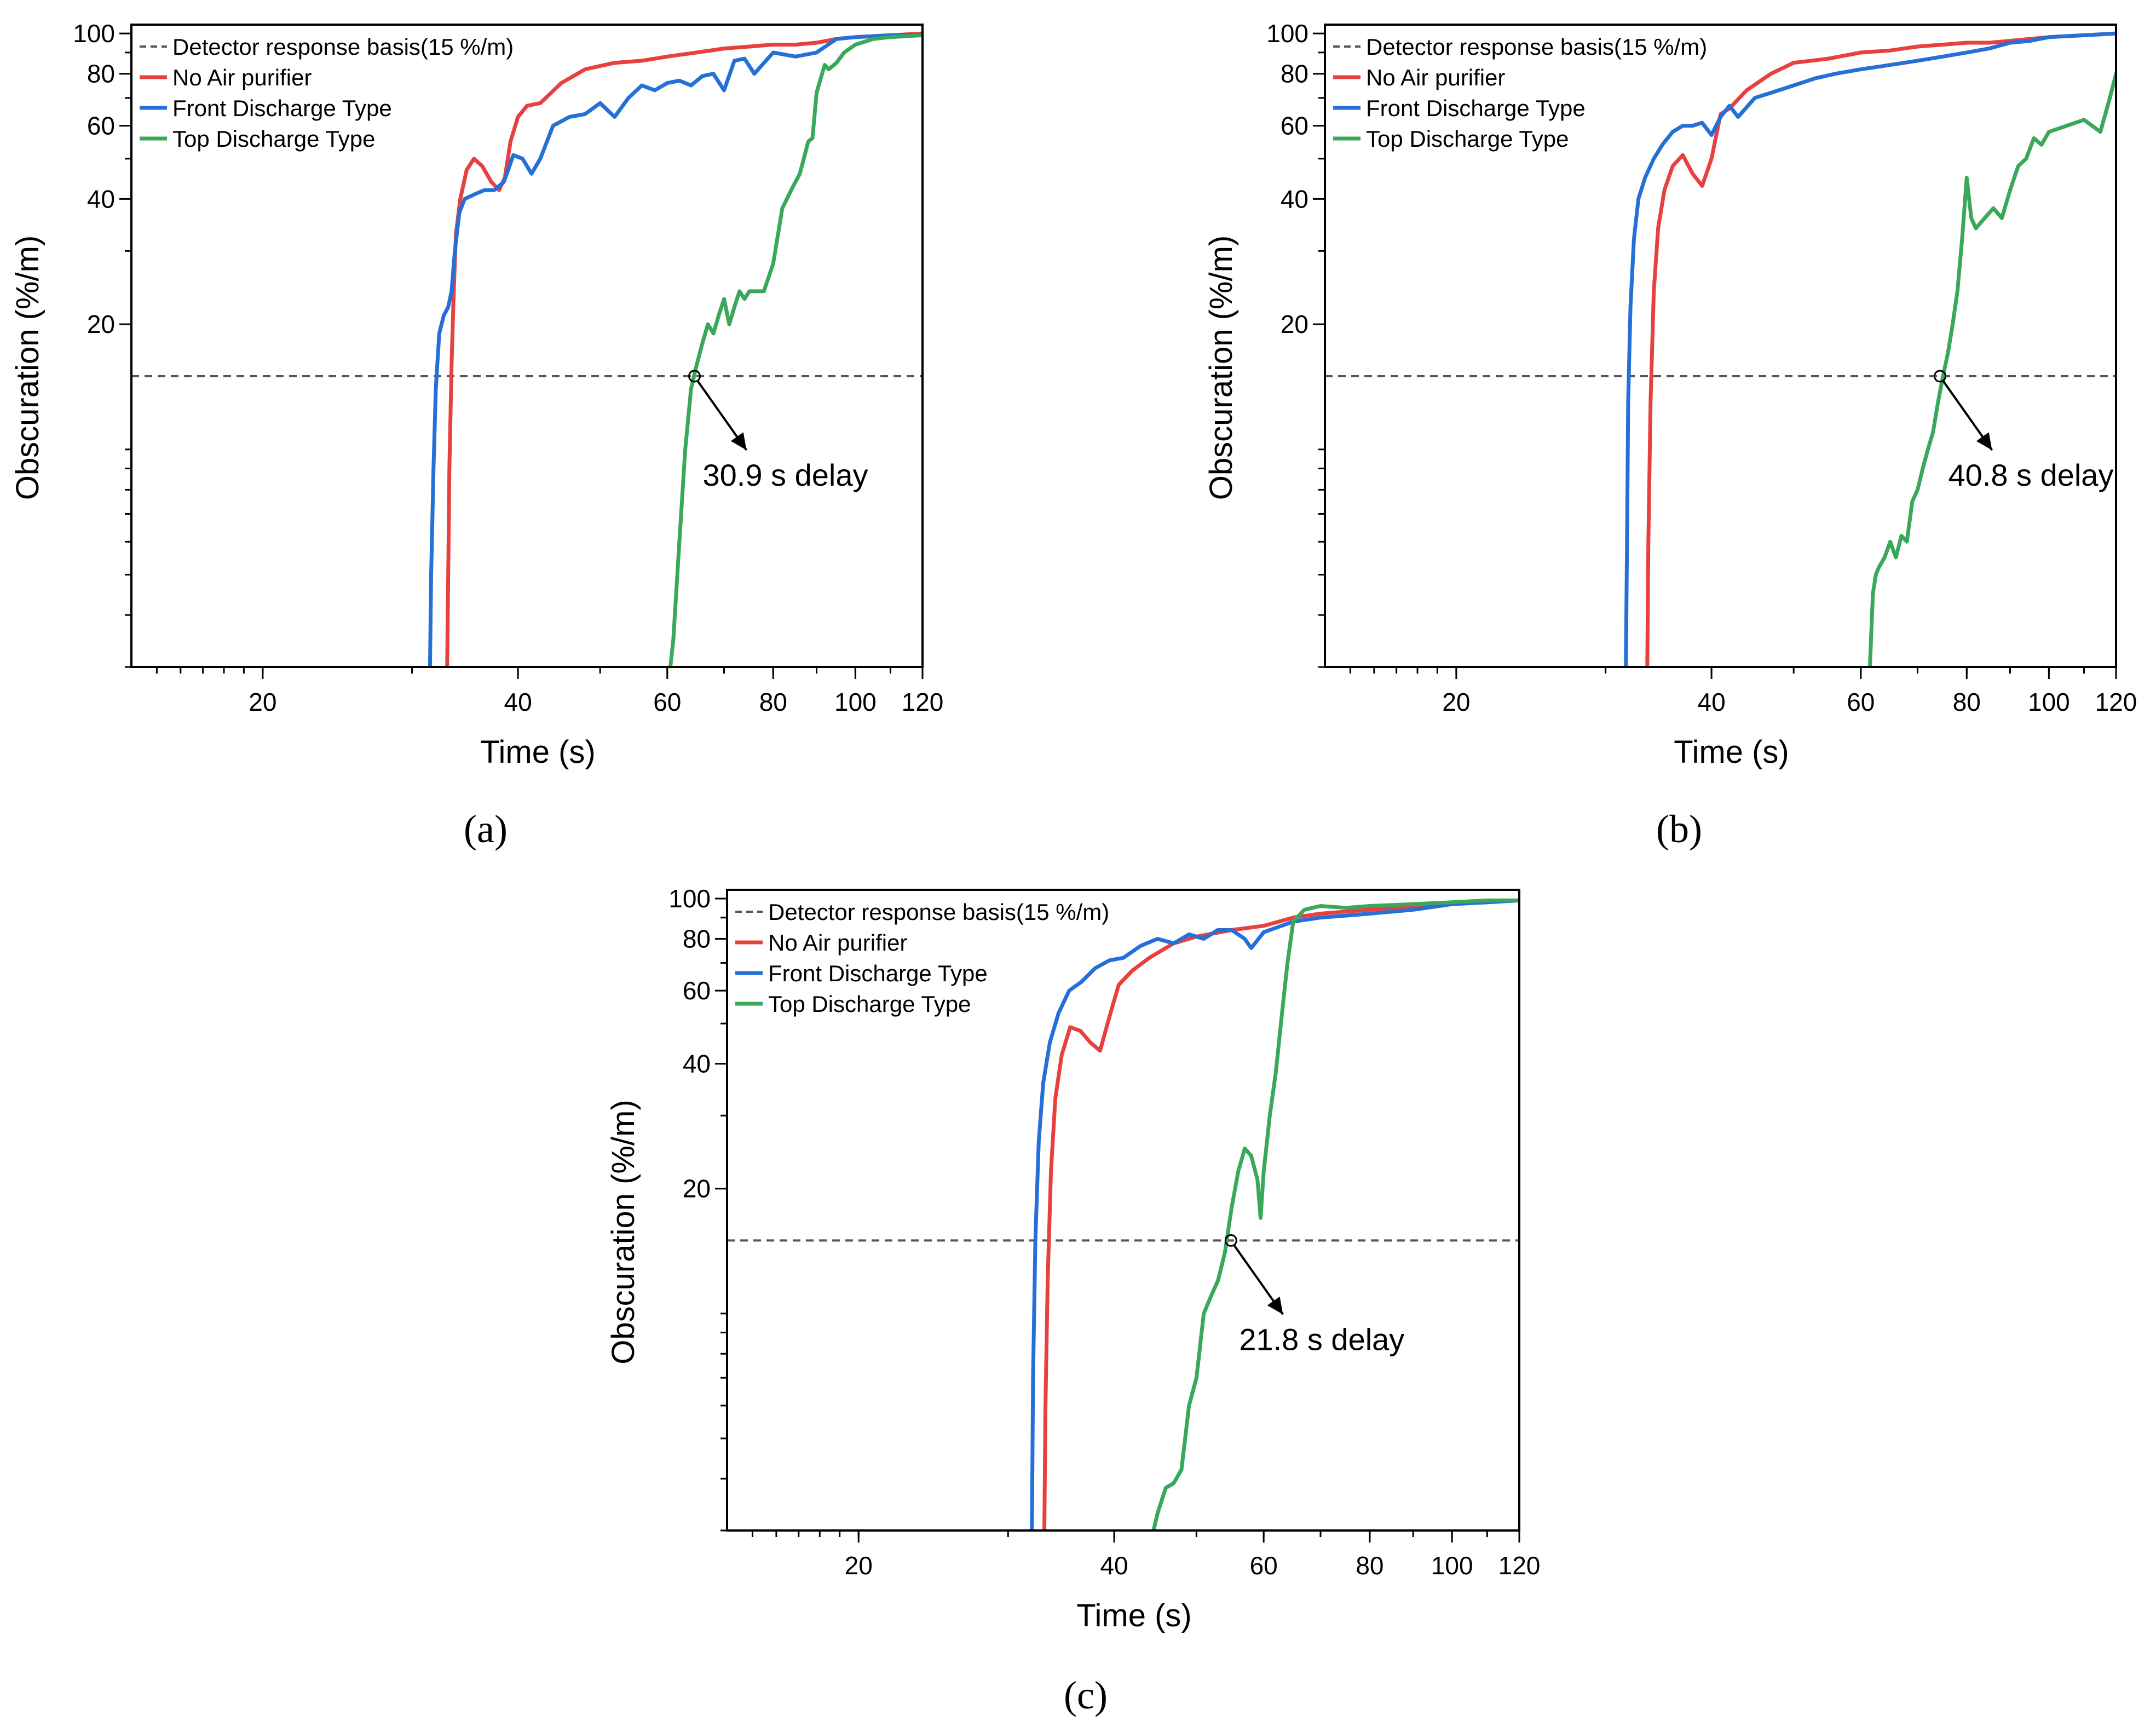 Image resolution: width=2156 pixels, height=1732 pixels. What do you see at coordinates (785, 475) in the screenshot?
I see `delay-annotation: 30.9 s delay` at bounding box center [785, 475].